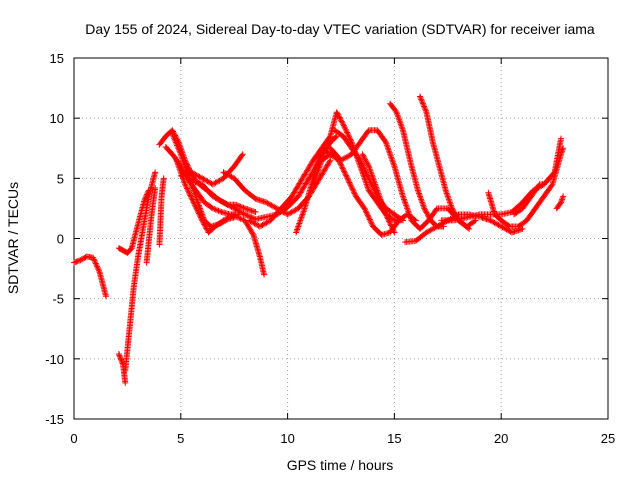 This screenshot has height=480, width=640. What do you see at coordinates (60, 239) in the screenshot?
I see `y-tick-label: 0` at bounding box center [60, 239].